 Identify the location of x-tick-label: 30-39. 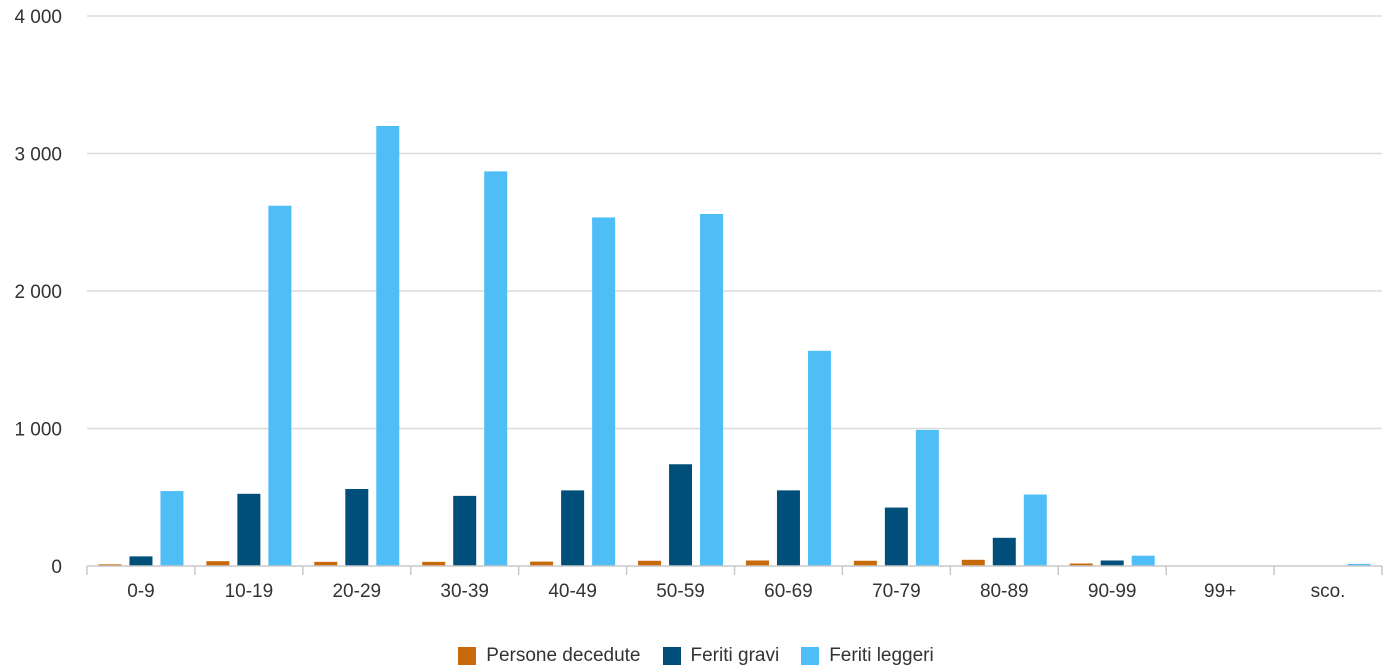
(464, 591).